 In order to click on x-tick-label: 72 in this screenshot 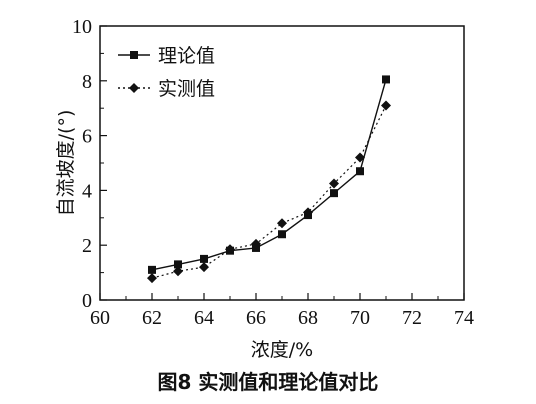, I will do `click(412, 318)`.